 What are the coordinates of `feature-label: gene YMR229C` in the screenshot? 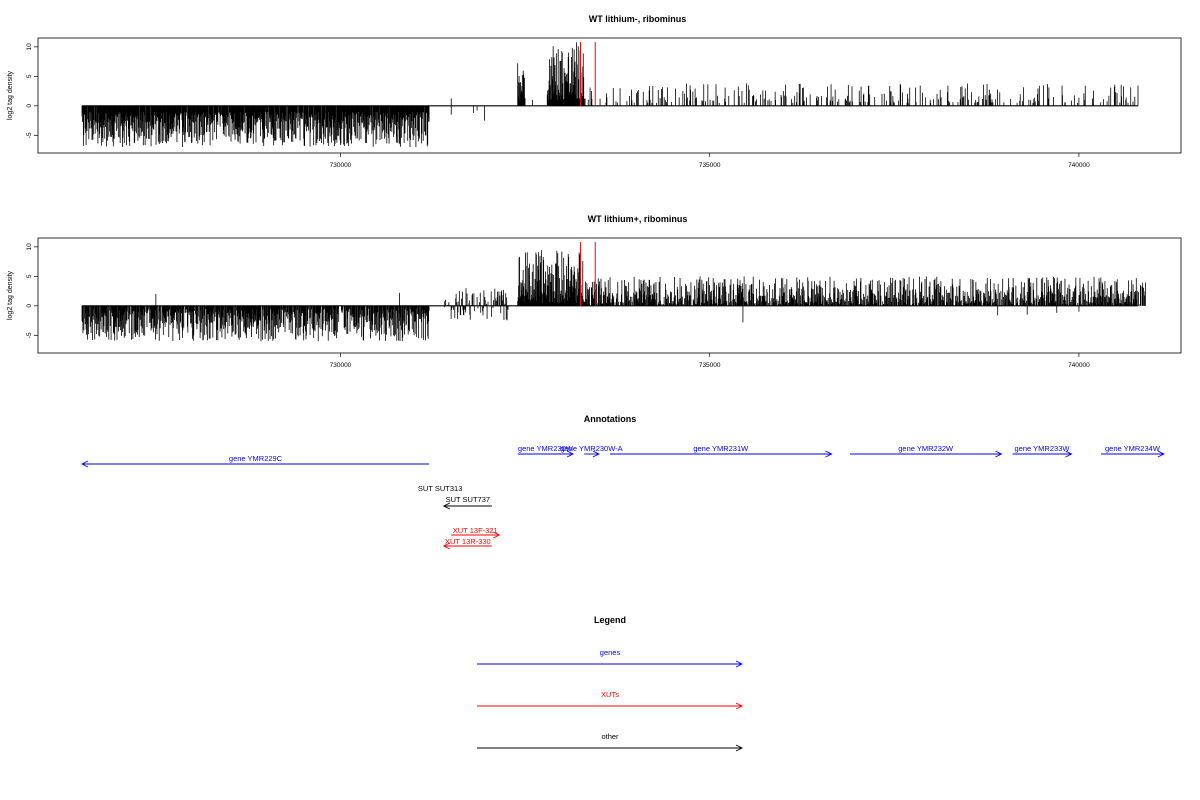 It's located at (256, 458).